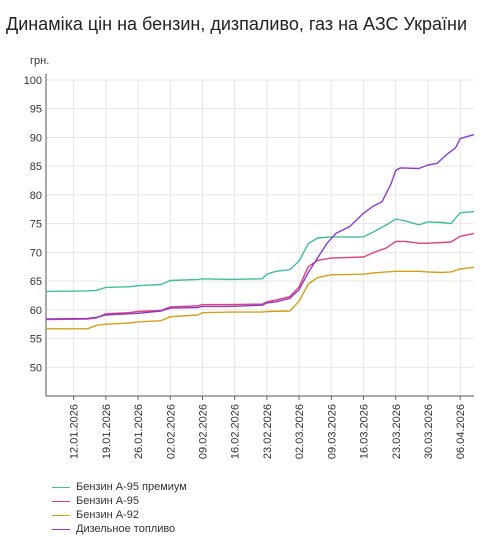 This screenshot has width=490, height=537. I want to click on legend-item: Дизельное топливо, so click(119, 529).